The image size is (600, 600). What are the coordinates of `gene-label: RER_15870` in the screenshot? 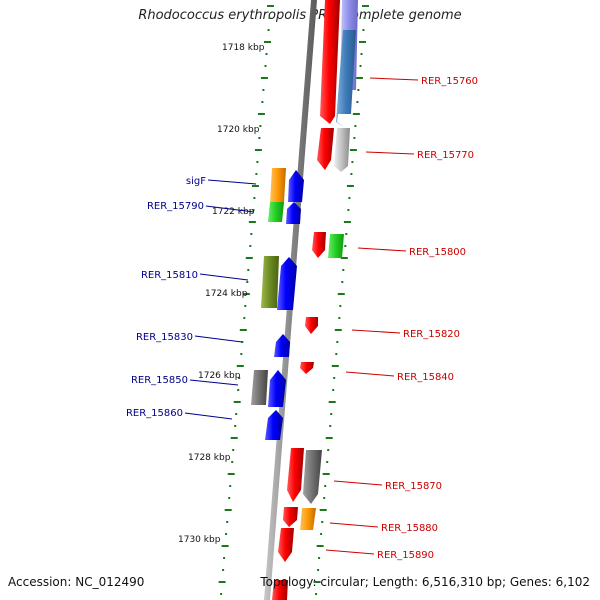 It's located at (413, 486).